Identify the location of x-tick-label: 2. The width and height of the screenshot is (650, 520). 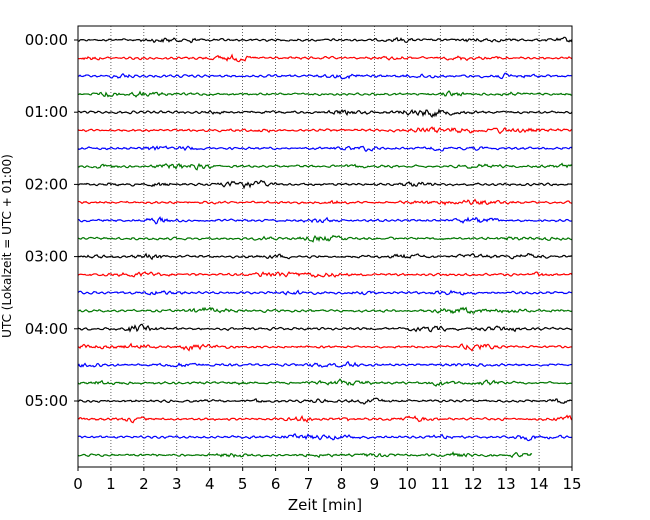
(144, 484).